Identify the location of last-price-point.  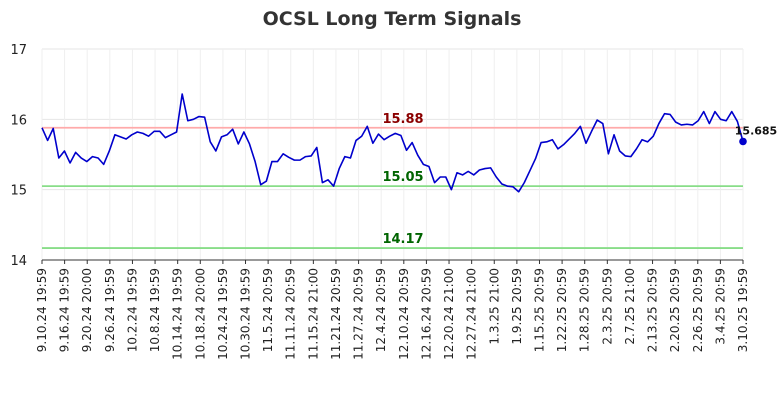
(743, 141).